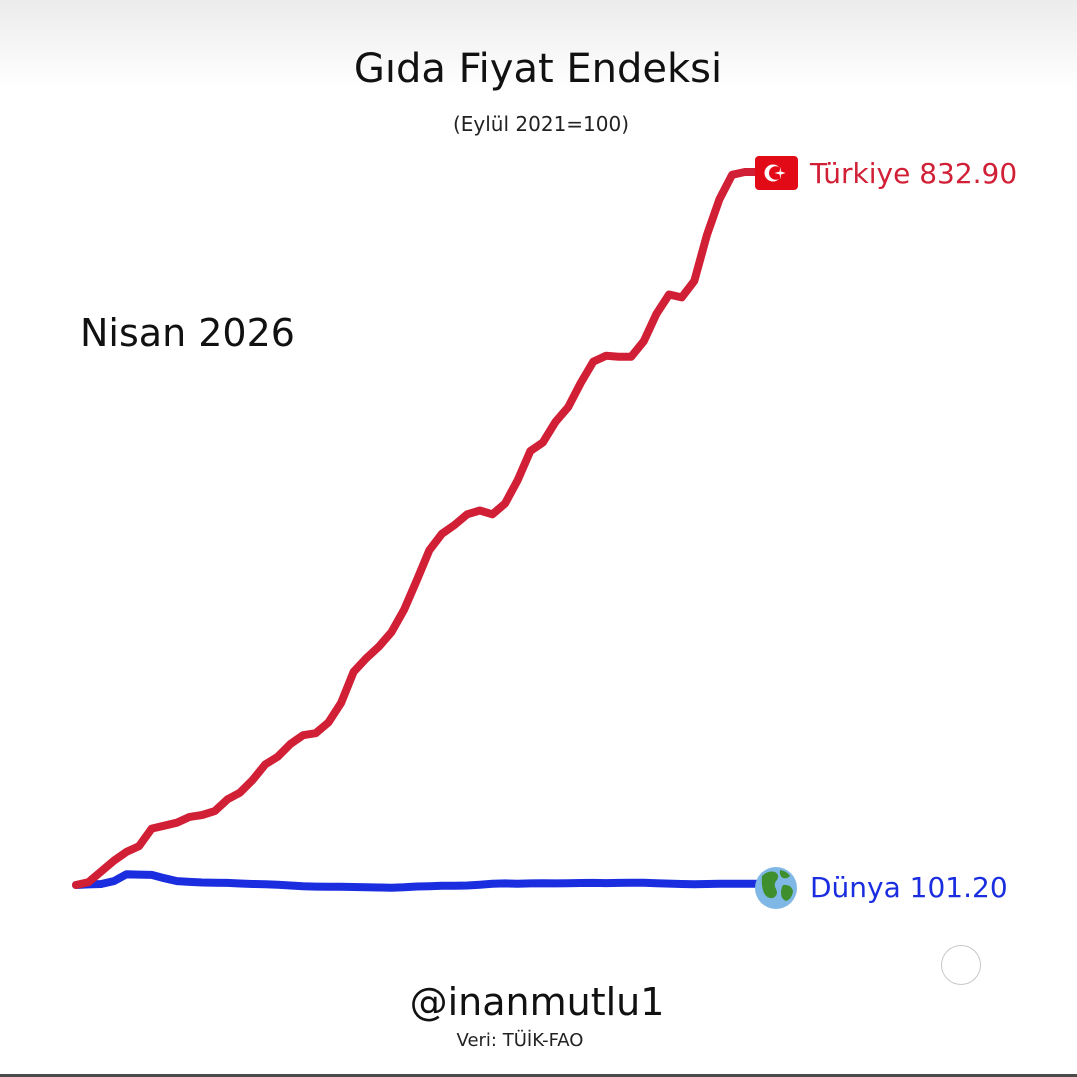 The width and height of the screenshot is (1077, 1077). What do you see at coordinates (776, 173) in the screenshot?
I see `turkey-flag-icon` at bounding box center [776, 173].